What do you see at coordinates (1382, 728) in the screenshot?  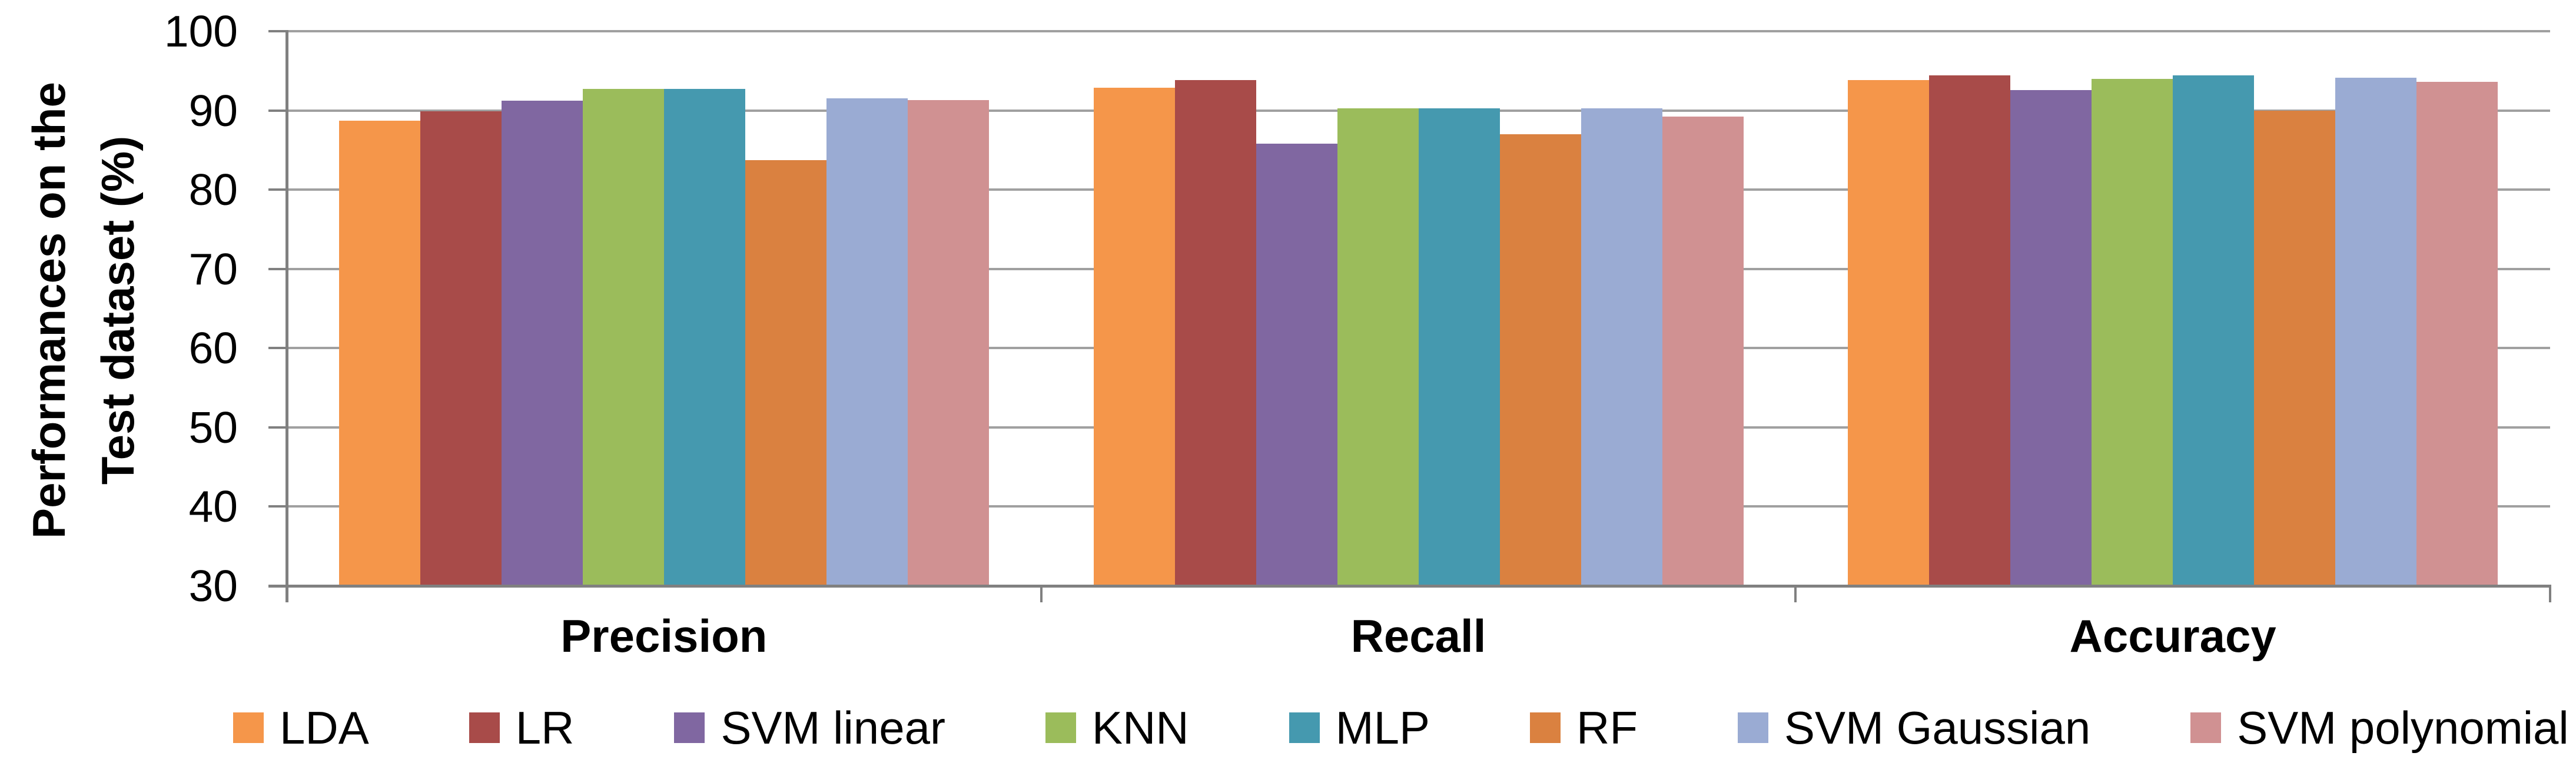 I see `legend-label: MLP` at bounding box center [1382, 728].